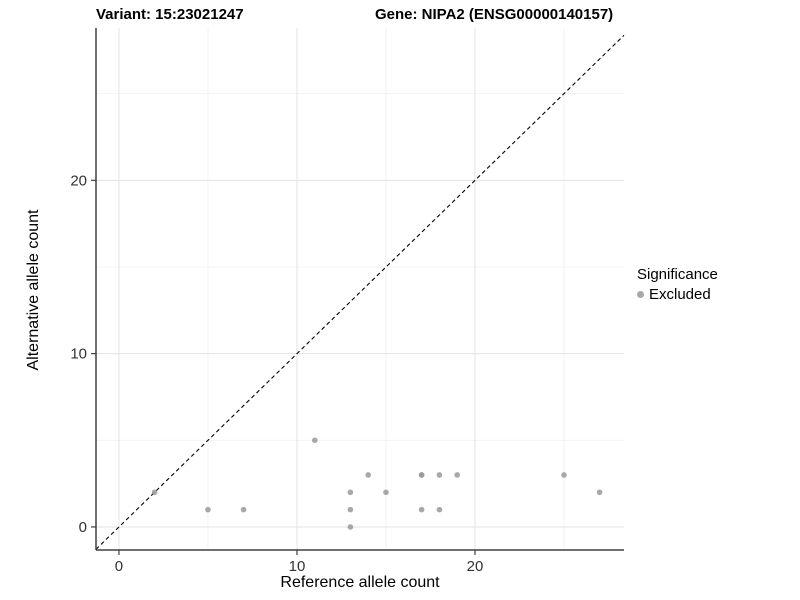 Image resolution: width=800 pixels, height=600 pixels. Describe the element at coordinates (677, 284) in the screenshot. I see `legend: Significance Excluded` at that location.